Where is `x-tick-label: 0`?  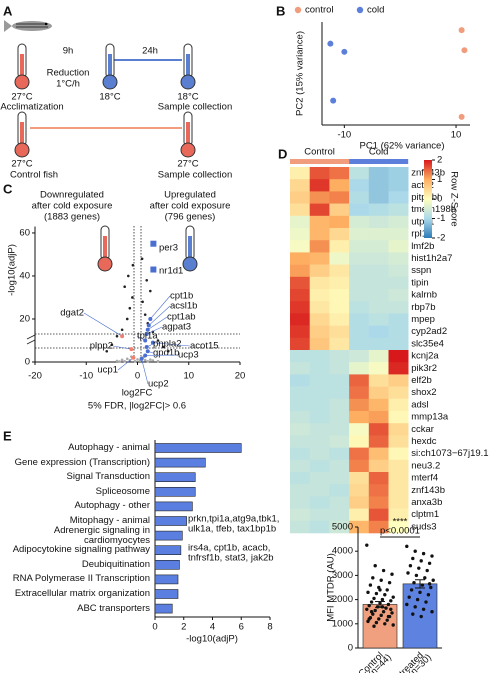
x-tick-label: 0 is located at coordinates (154, 627).